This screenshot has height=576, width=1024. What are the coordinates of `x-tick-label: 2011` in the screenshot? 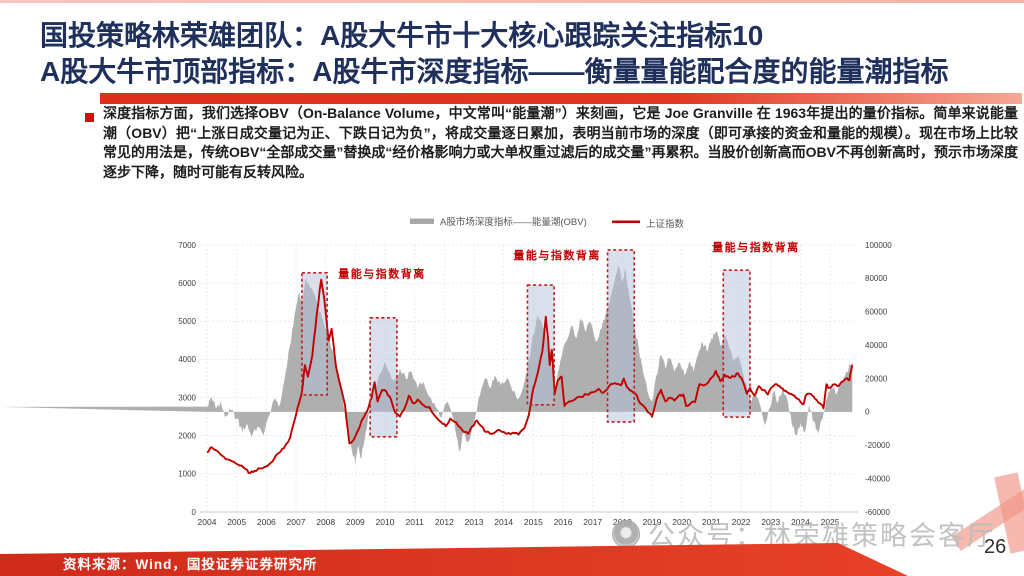 It's located at (415, 522).